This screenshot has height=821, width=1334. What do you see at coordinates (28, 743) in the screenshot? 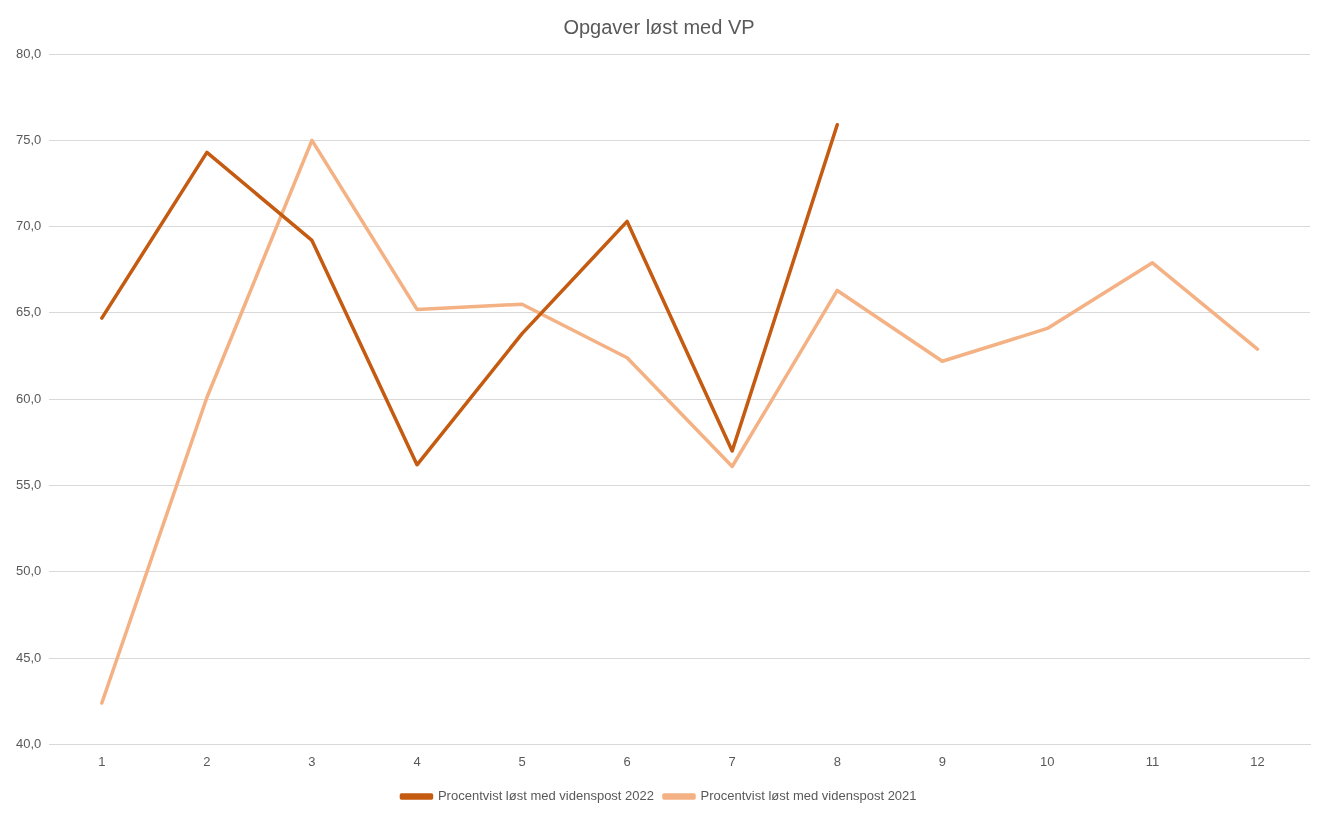
I see `y-tick-label: 40,0` at bounding box center [28, 743].